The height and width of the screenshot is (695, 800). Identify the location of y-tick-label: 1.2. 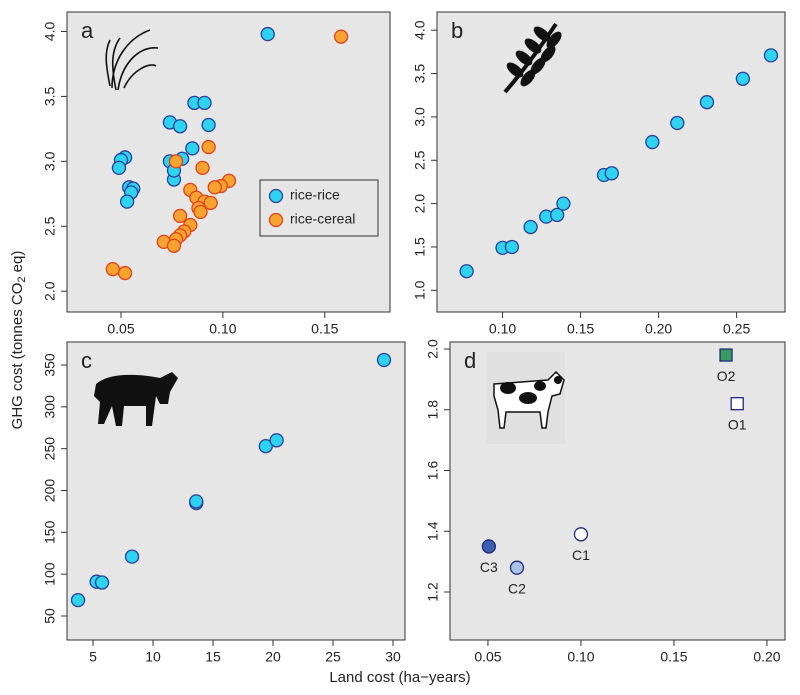
(433, 592).